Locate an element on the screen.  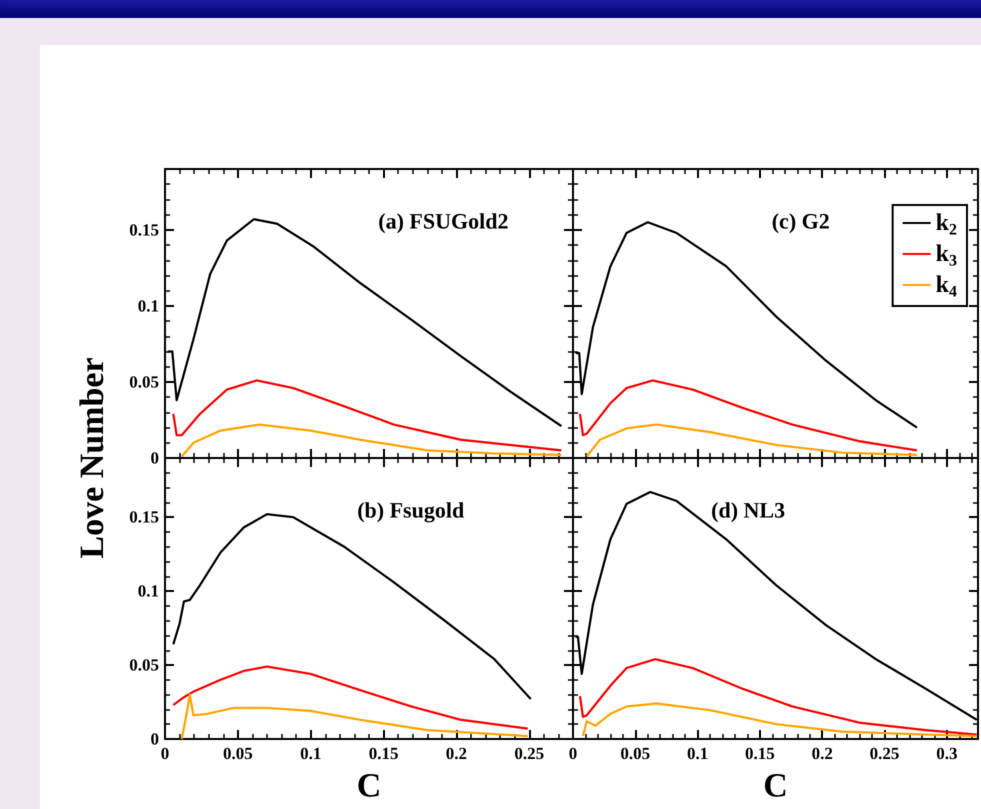
text: (b) Fsugold is located at coordinates (410, 510).